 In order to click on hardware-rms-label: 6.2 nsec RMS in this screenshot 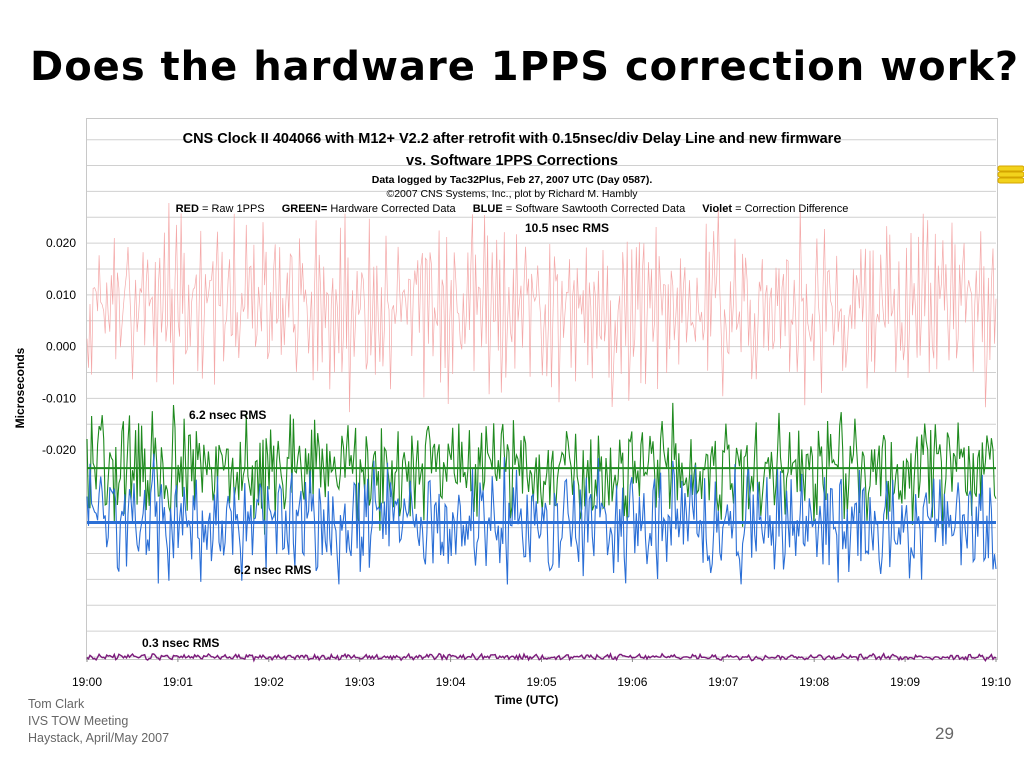, I will do `click(228, 415)`.